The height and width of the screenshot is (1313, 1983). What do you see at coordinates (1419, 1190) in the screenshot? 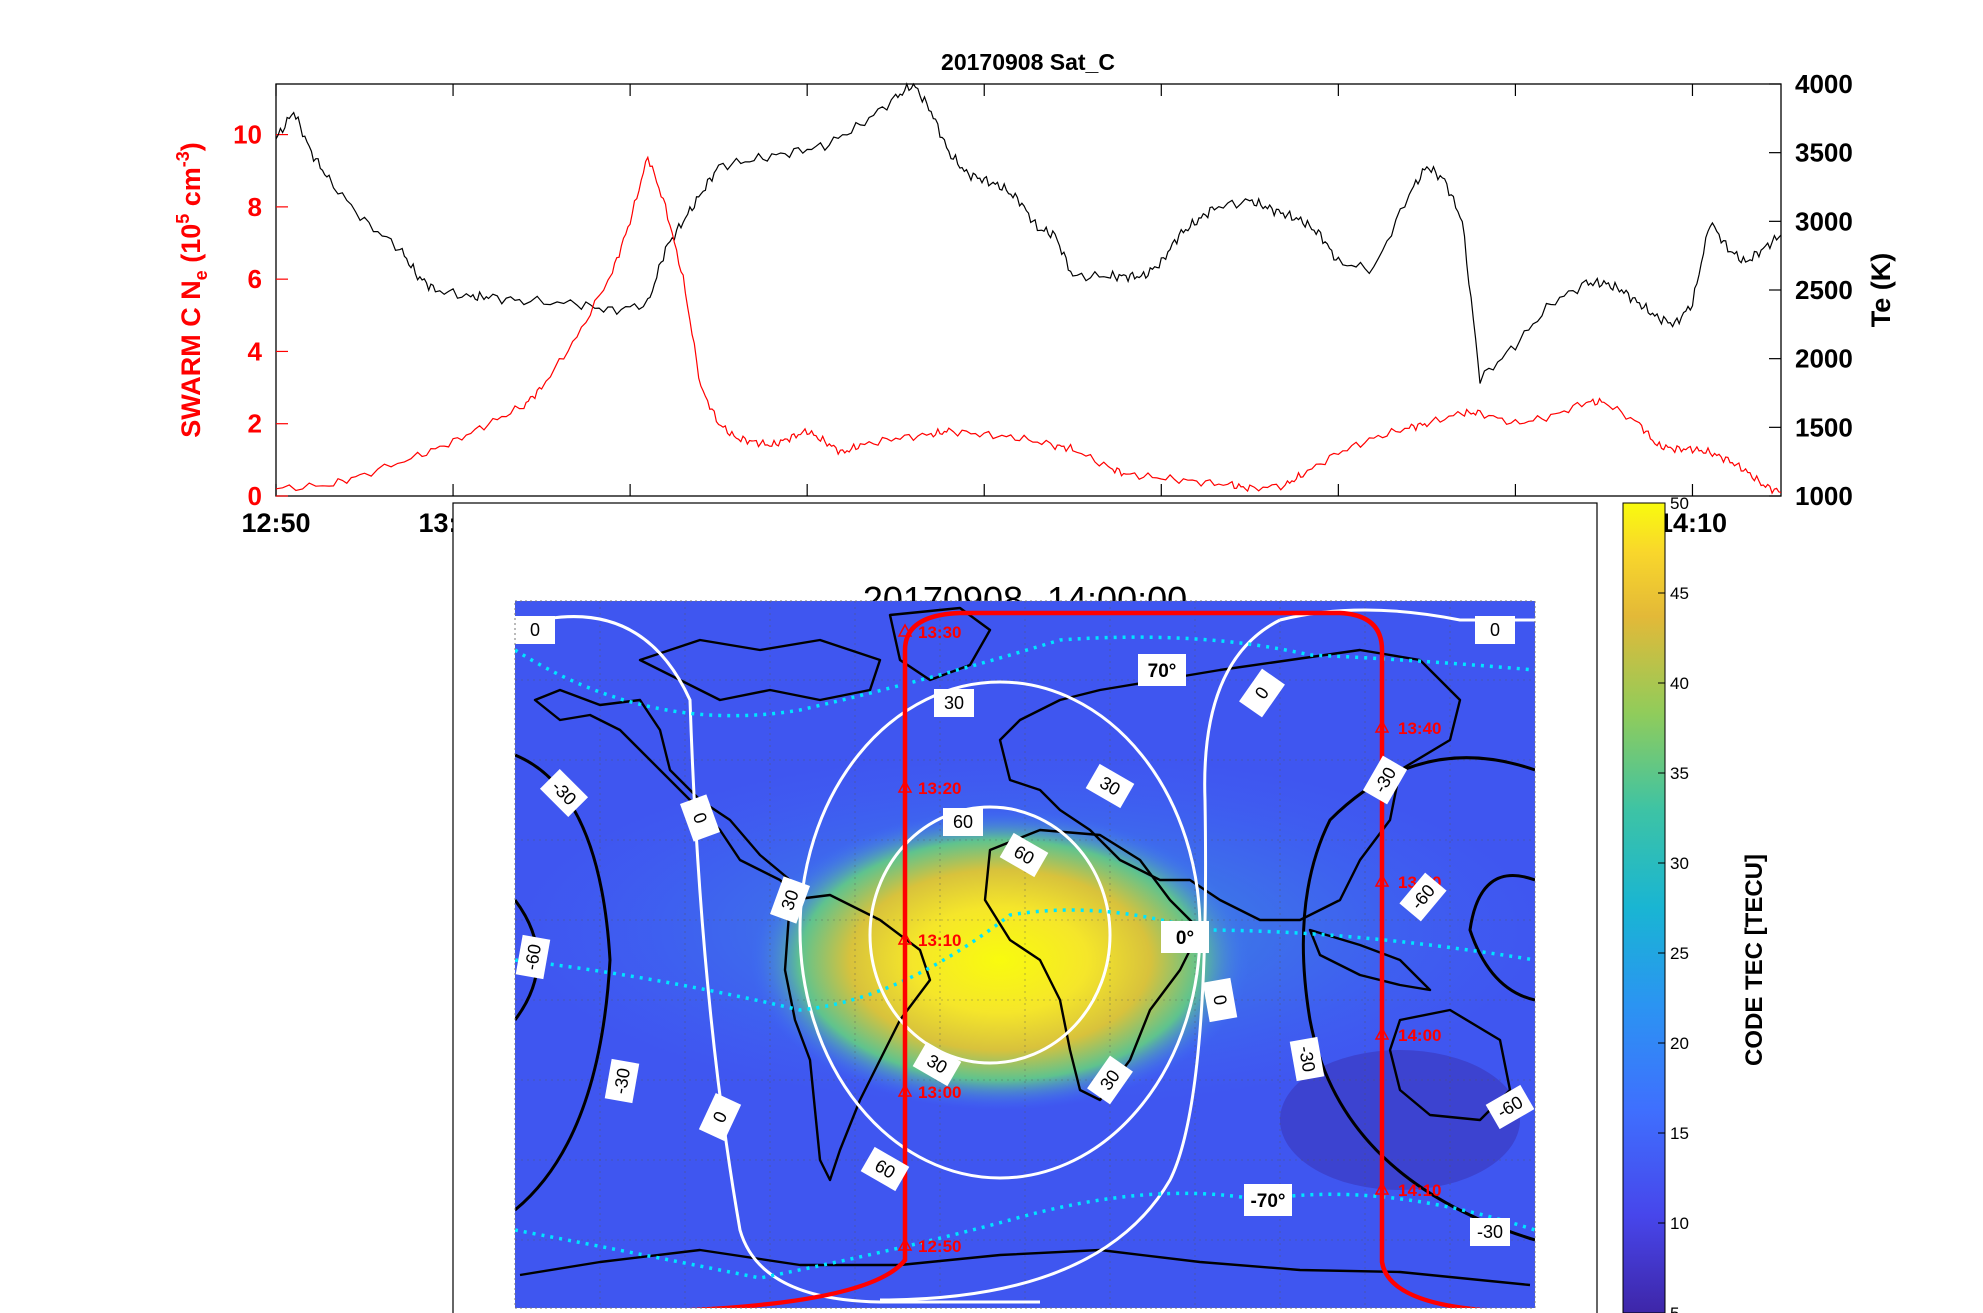
I see `track-time-label: 14:10` at bounding box center [1419, 1190].